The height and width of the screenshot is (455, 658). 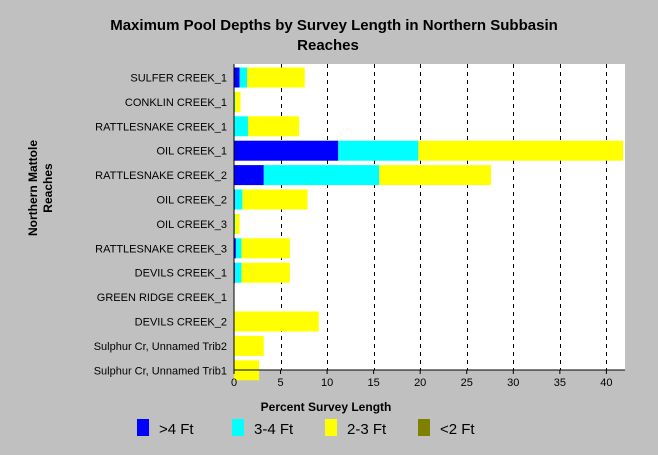 I want to click on x-tick-labels: 0 5 10 15 20 25 30 35 40, so click(x=422, y=379).